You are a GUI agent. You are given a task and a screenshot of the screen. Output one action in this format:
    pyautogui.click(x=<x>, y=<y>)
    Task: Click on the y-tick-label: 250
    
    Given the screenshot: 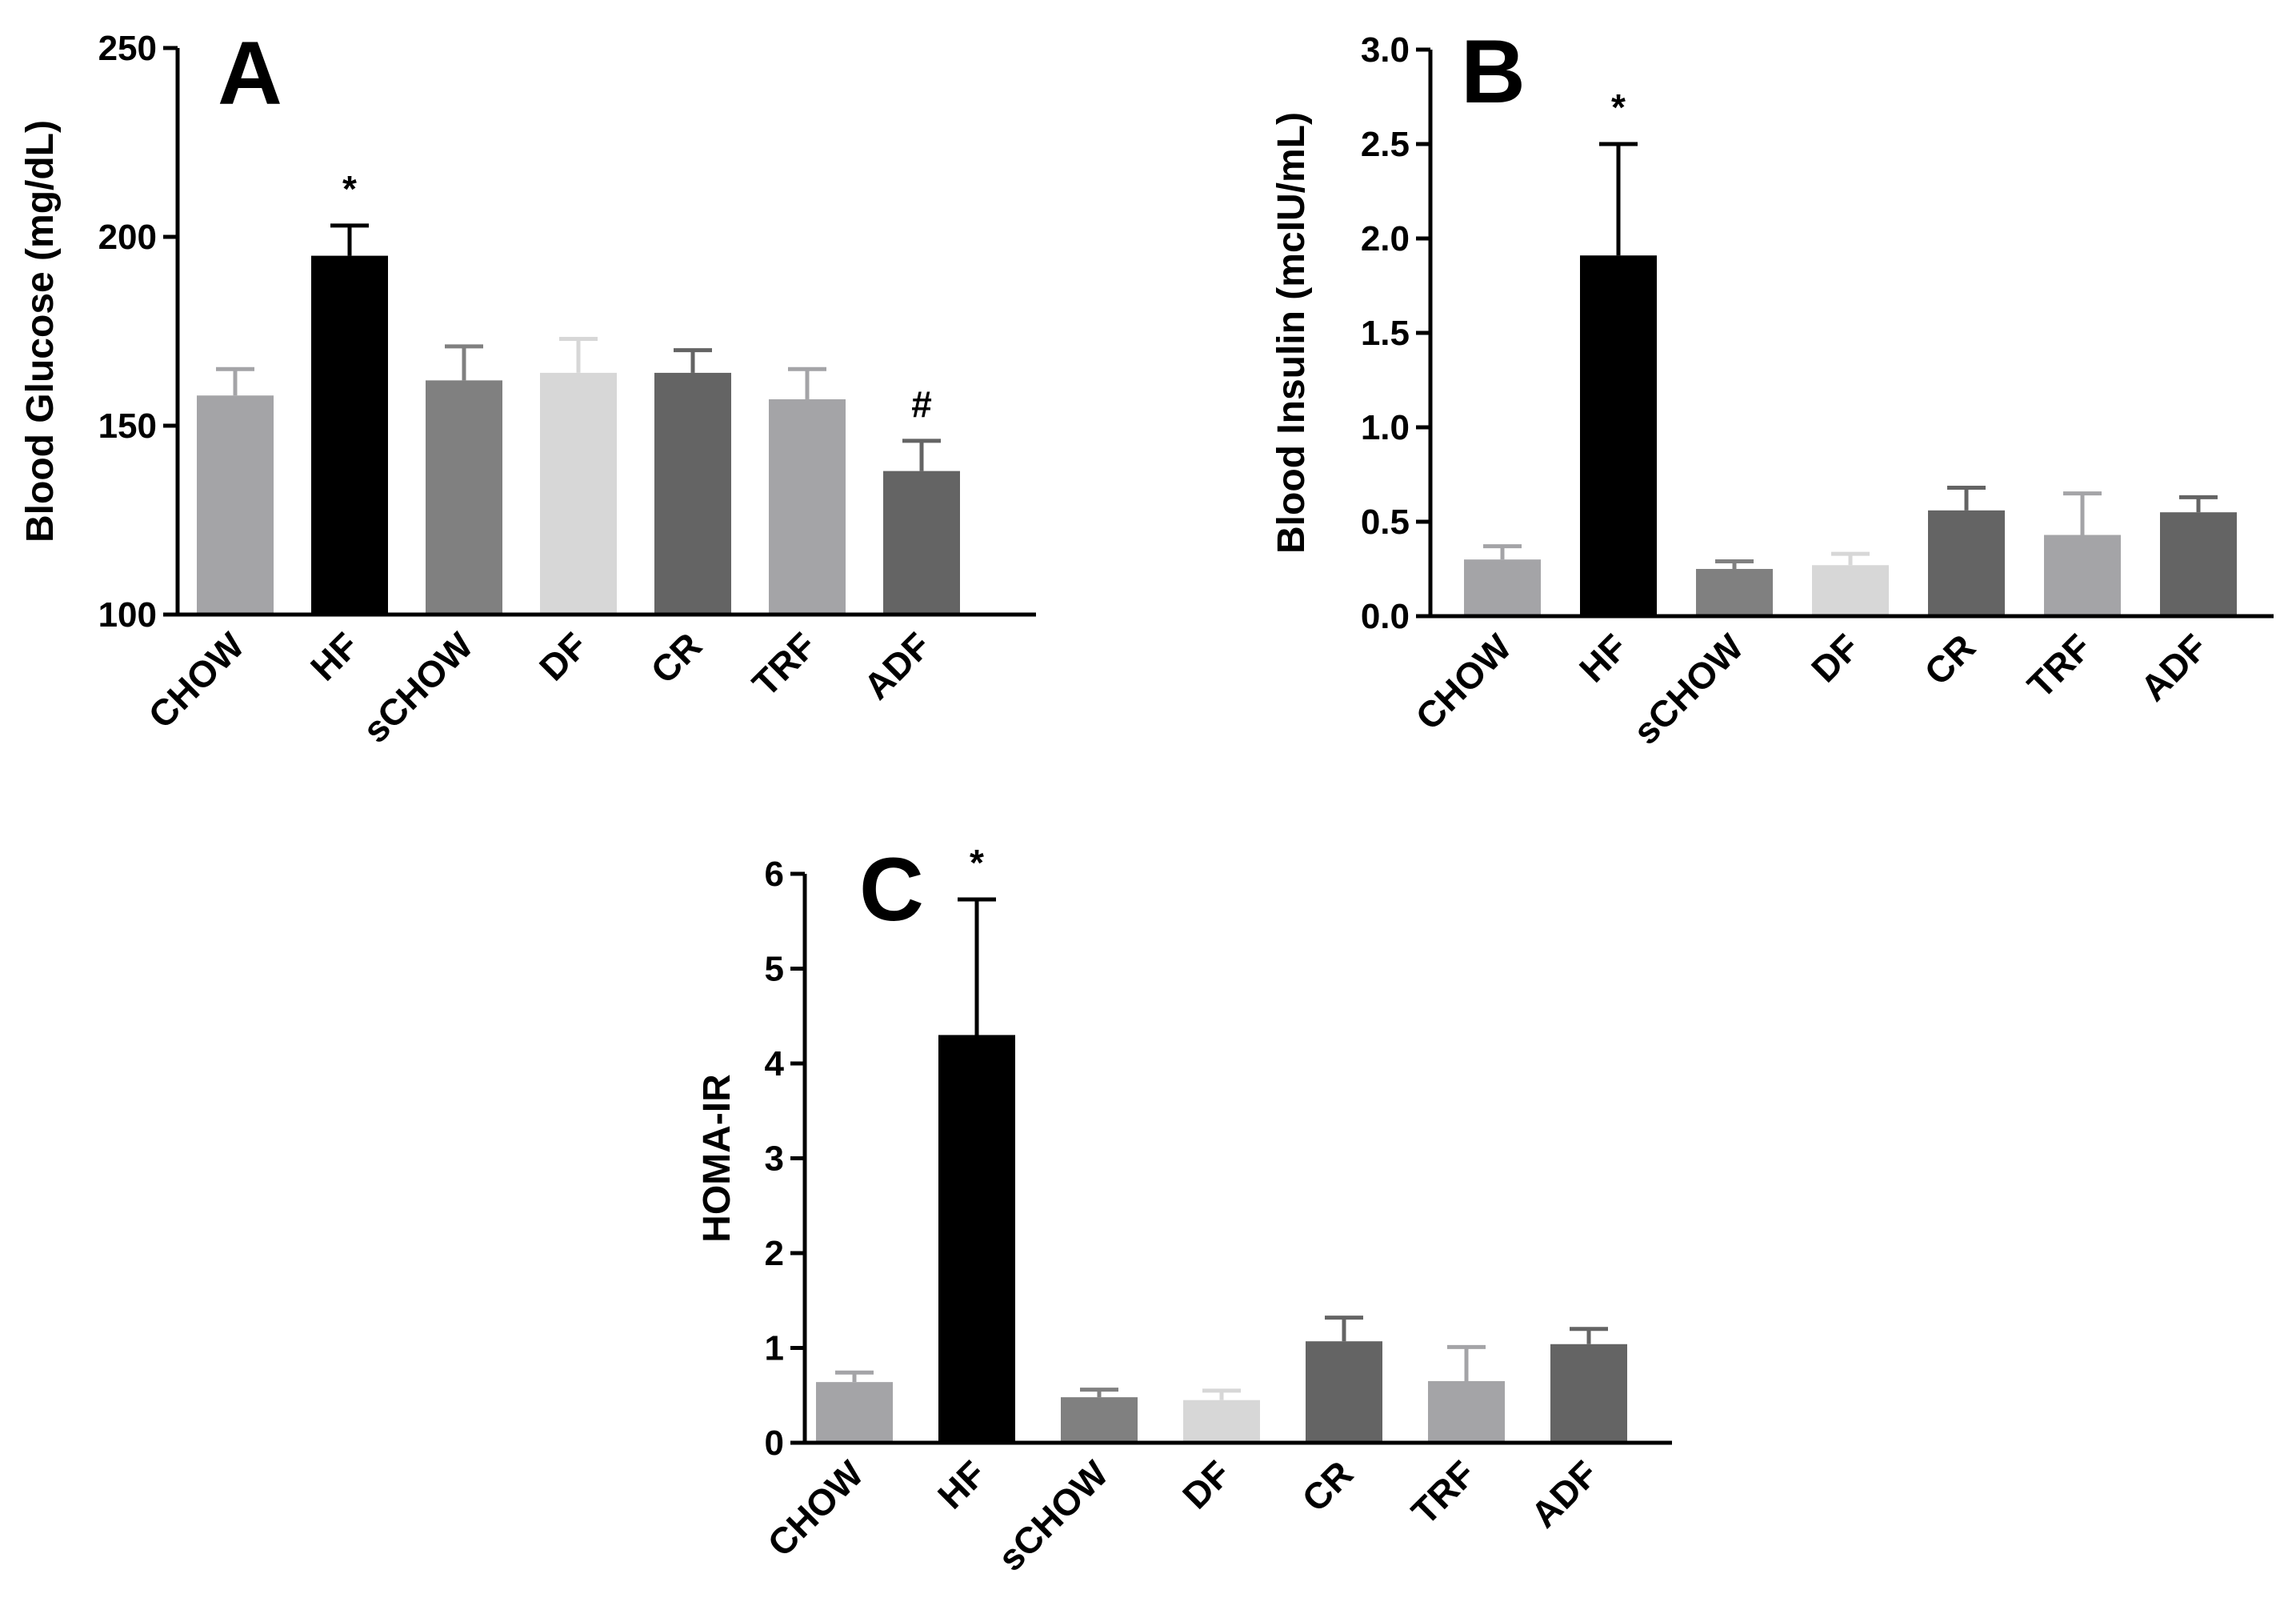 What is the action you would take?
    pyautogui.click(x=127, y=48)
    